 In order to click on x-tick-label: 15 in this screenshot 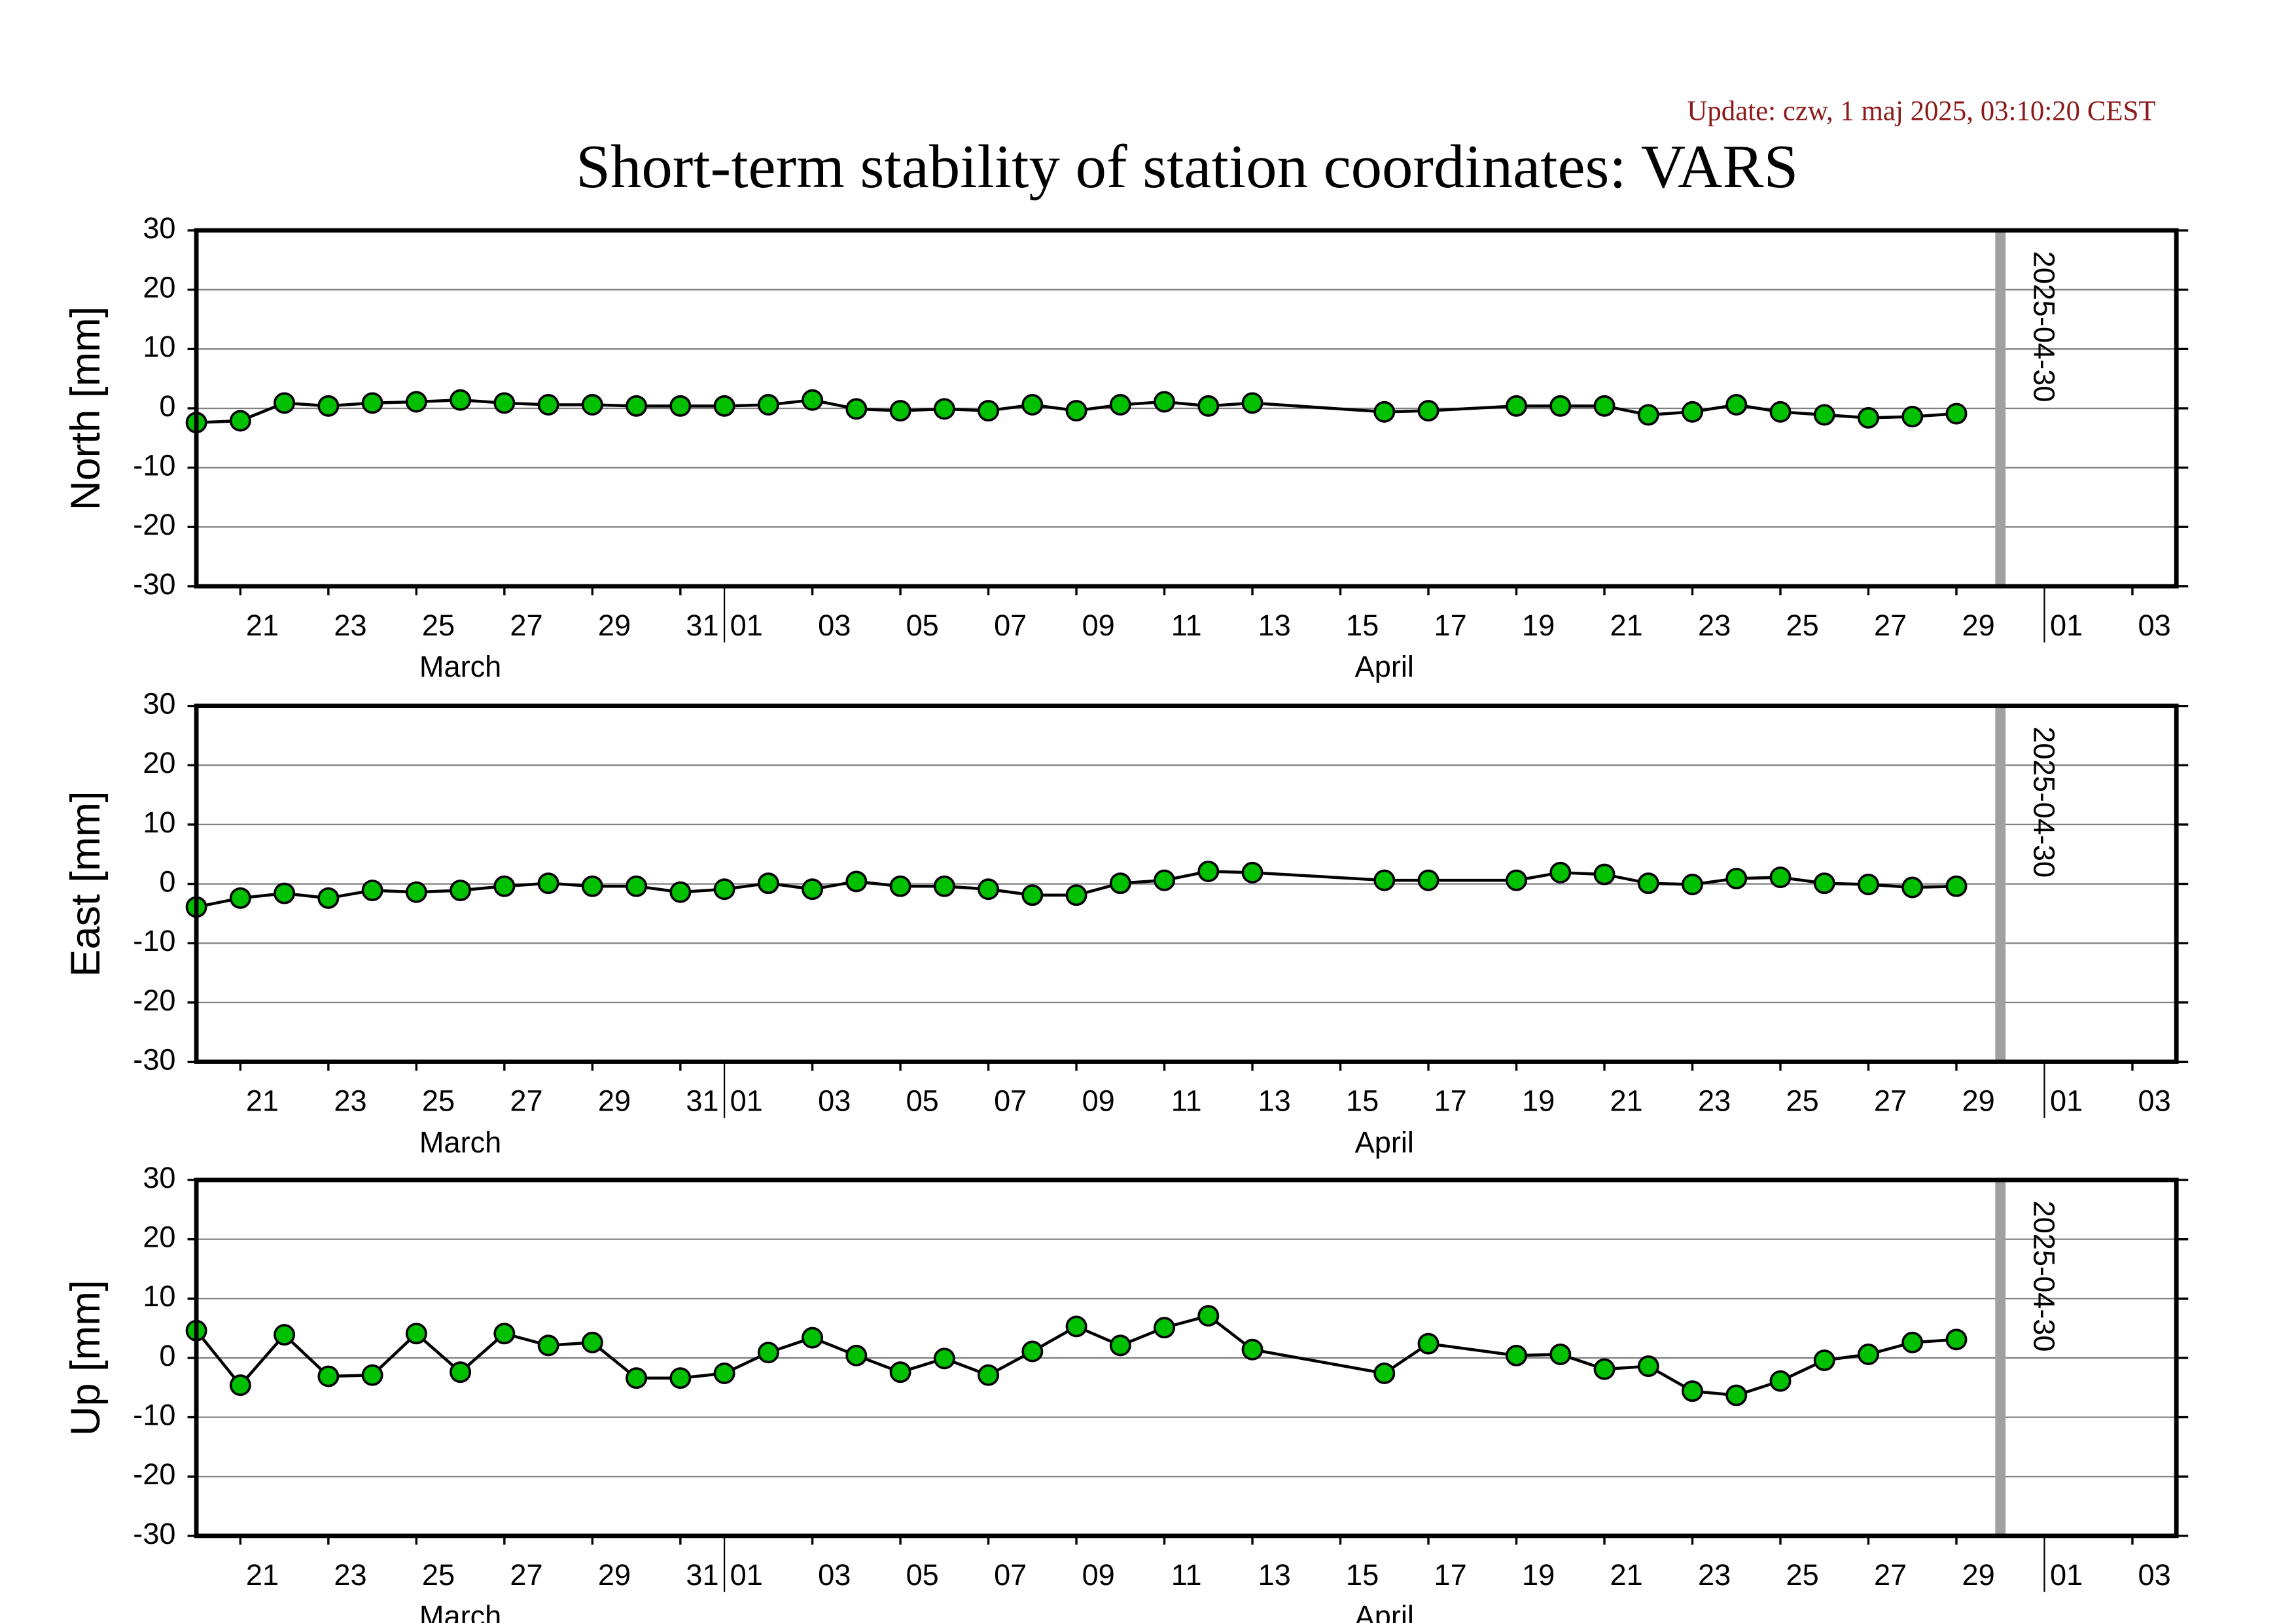, I will do `click(1362, 1575)`.